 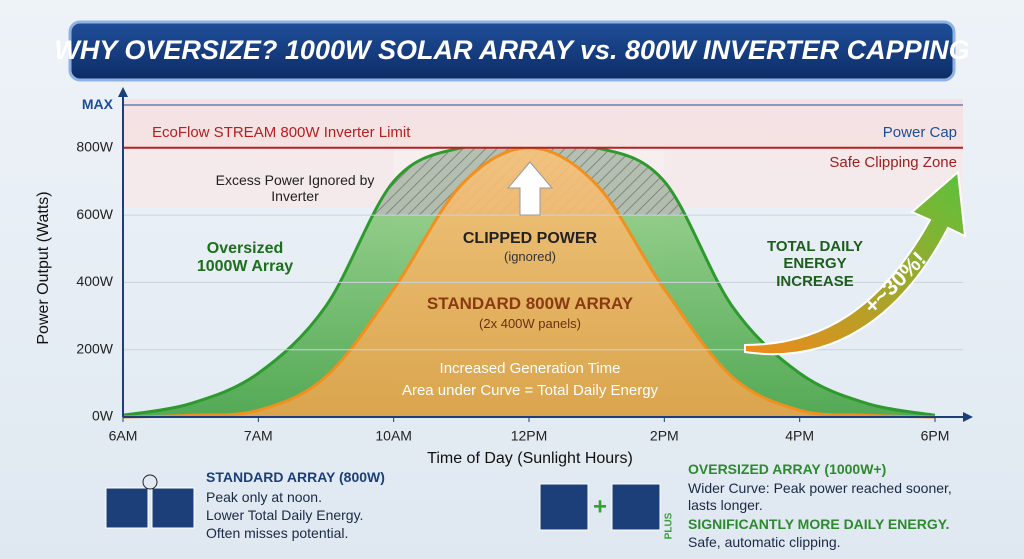 What do you see at coordinates (264, 497) in the screenshot?
I see `panel-line: Peak only at noon.` at bounding box center [264, 497].